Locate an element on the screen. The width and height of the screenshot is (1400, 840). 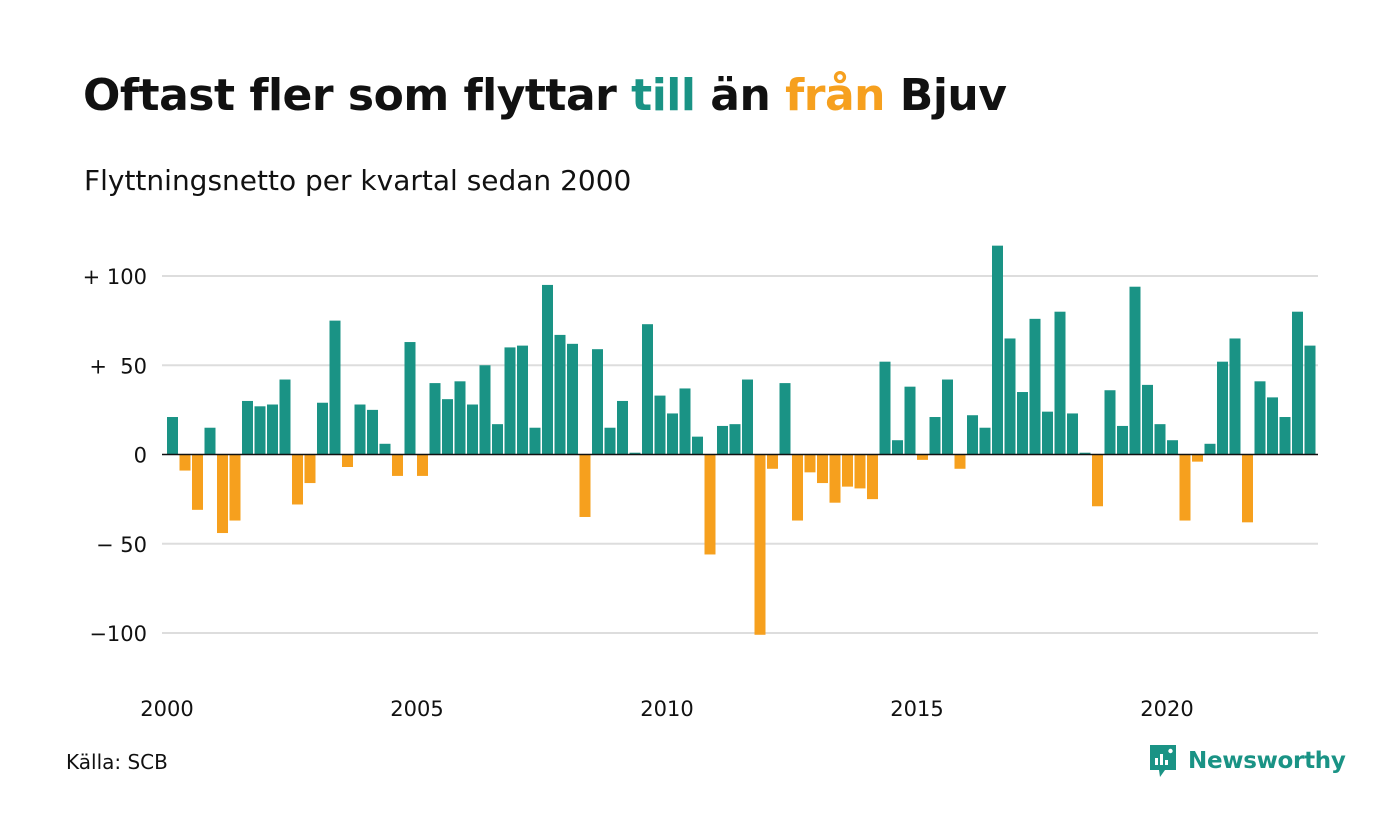
x-tick-label: 2000 is located at coordinates (166, 709).